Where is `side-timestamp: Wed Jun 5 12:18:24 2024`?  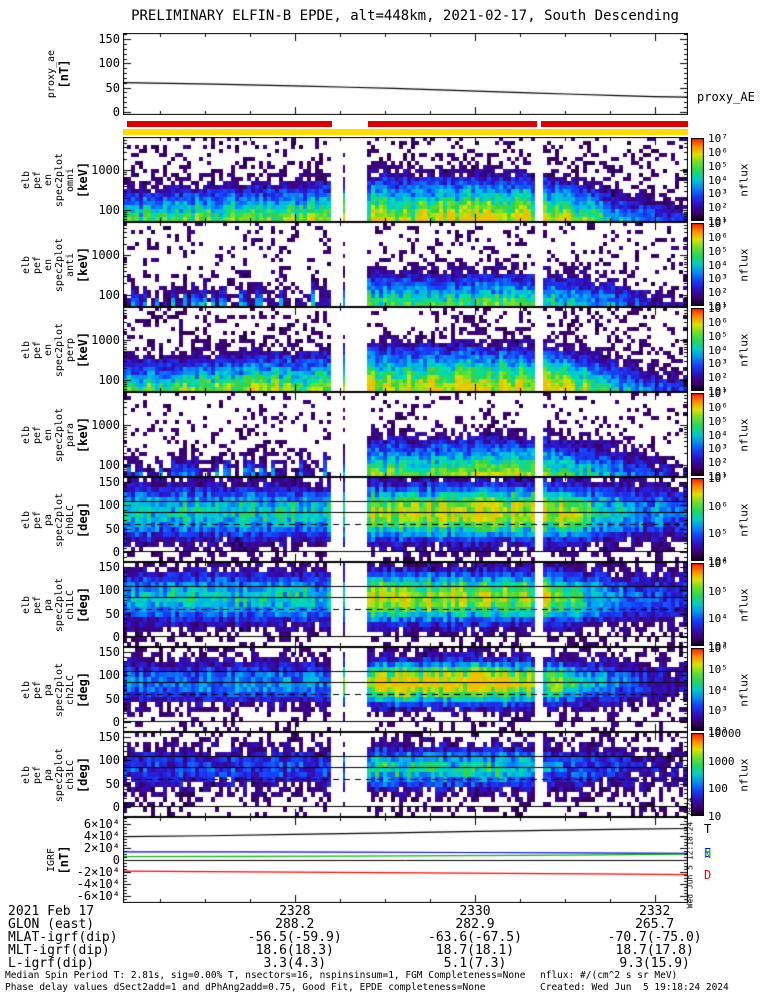 side-timestamp: Wed Jun 5 12:18:24 2024 is located at coordinates (690, 853).